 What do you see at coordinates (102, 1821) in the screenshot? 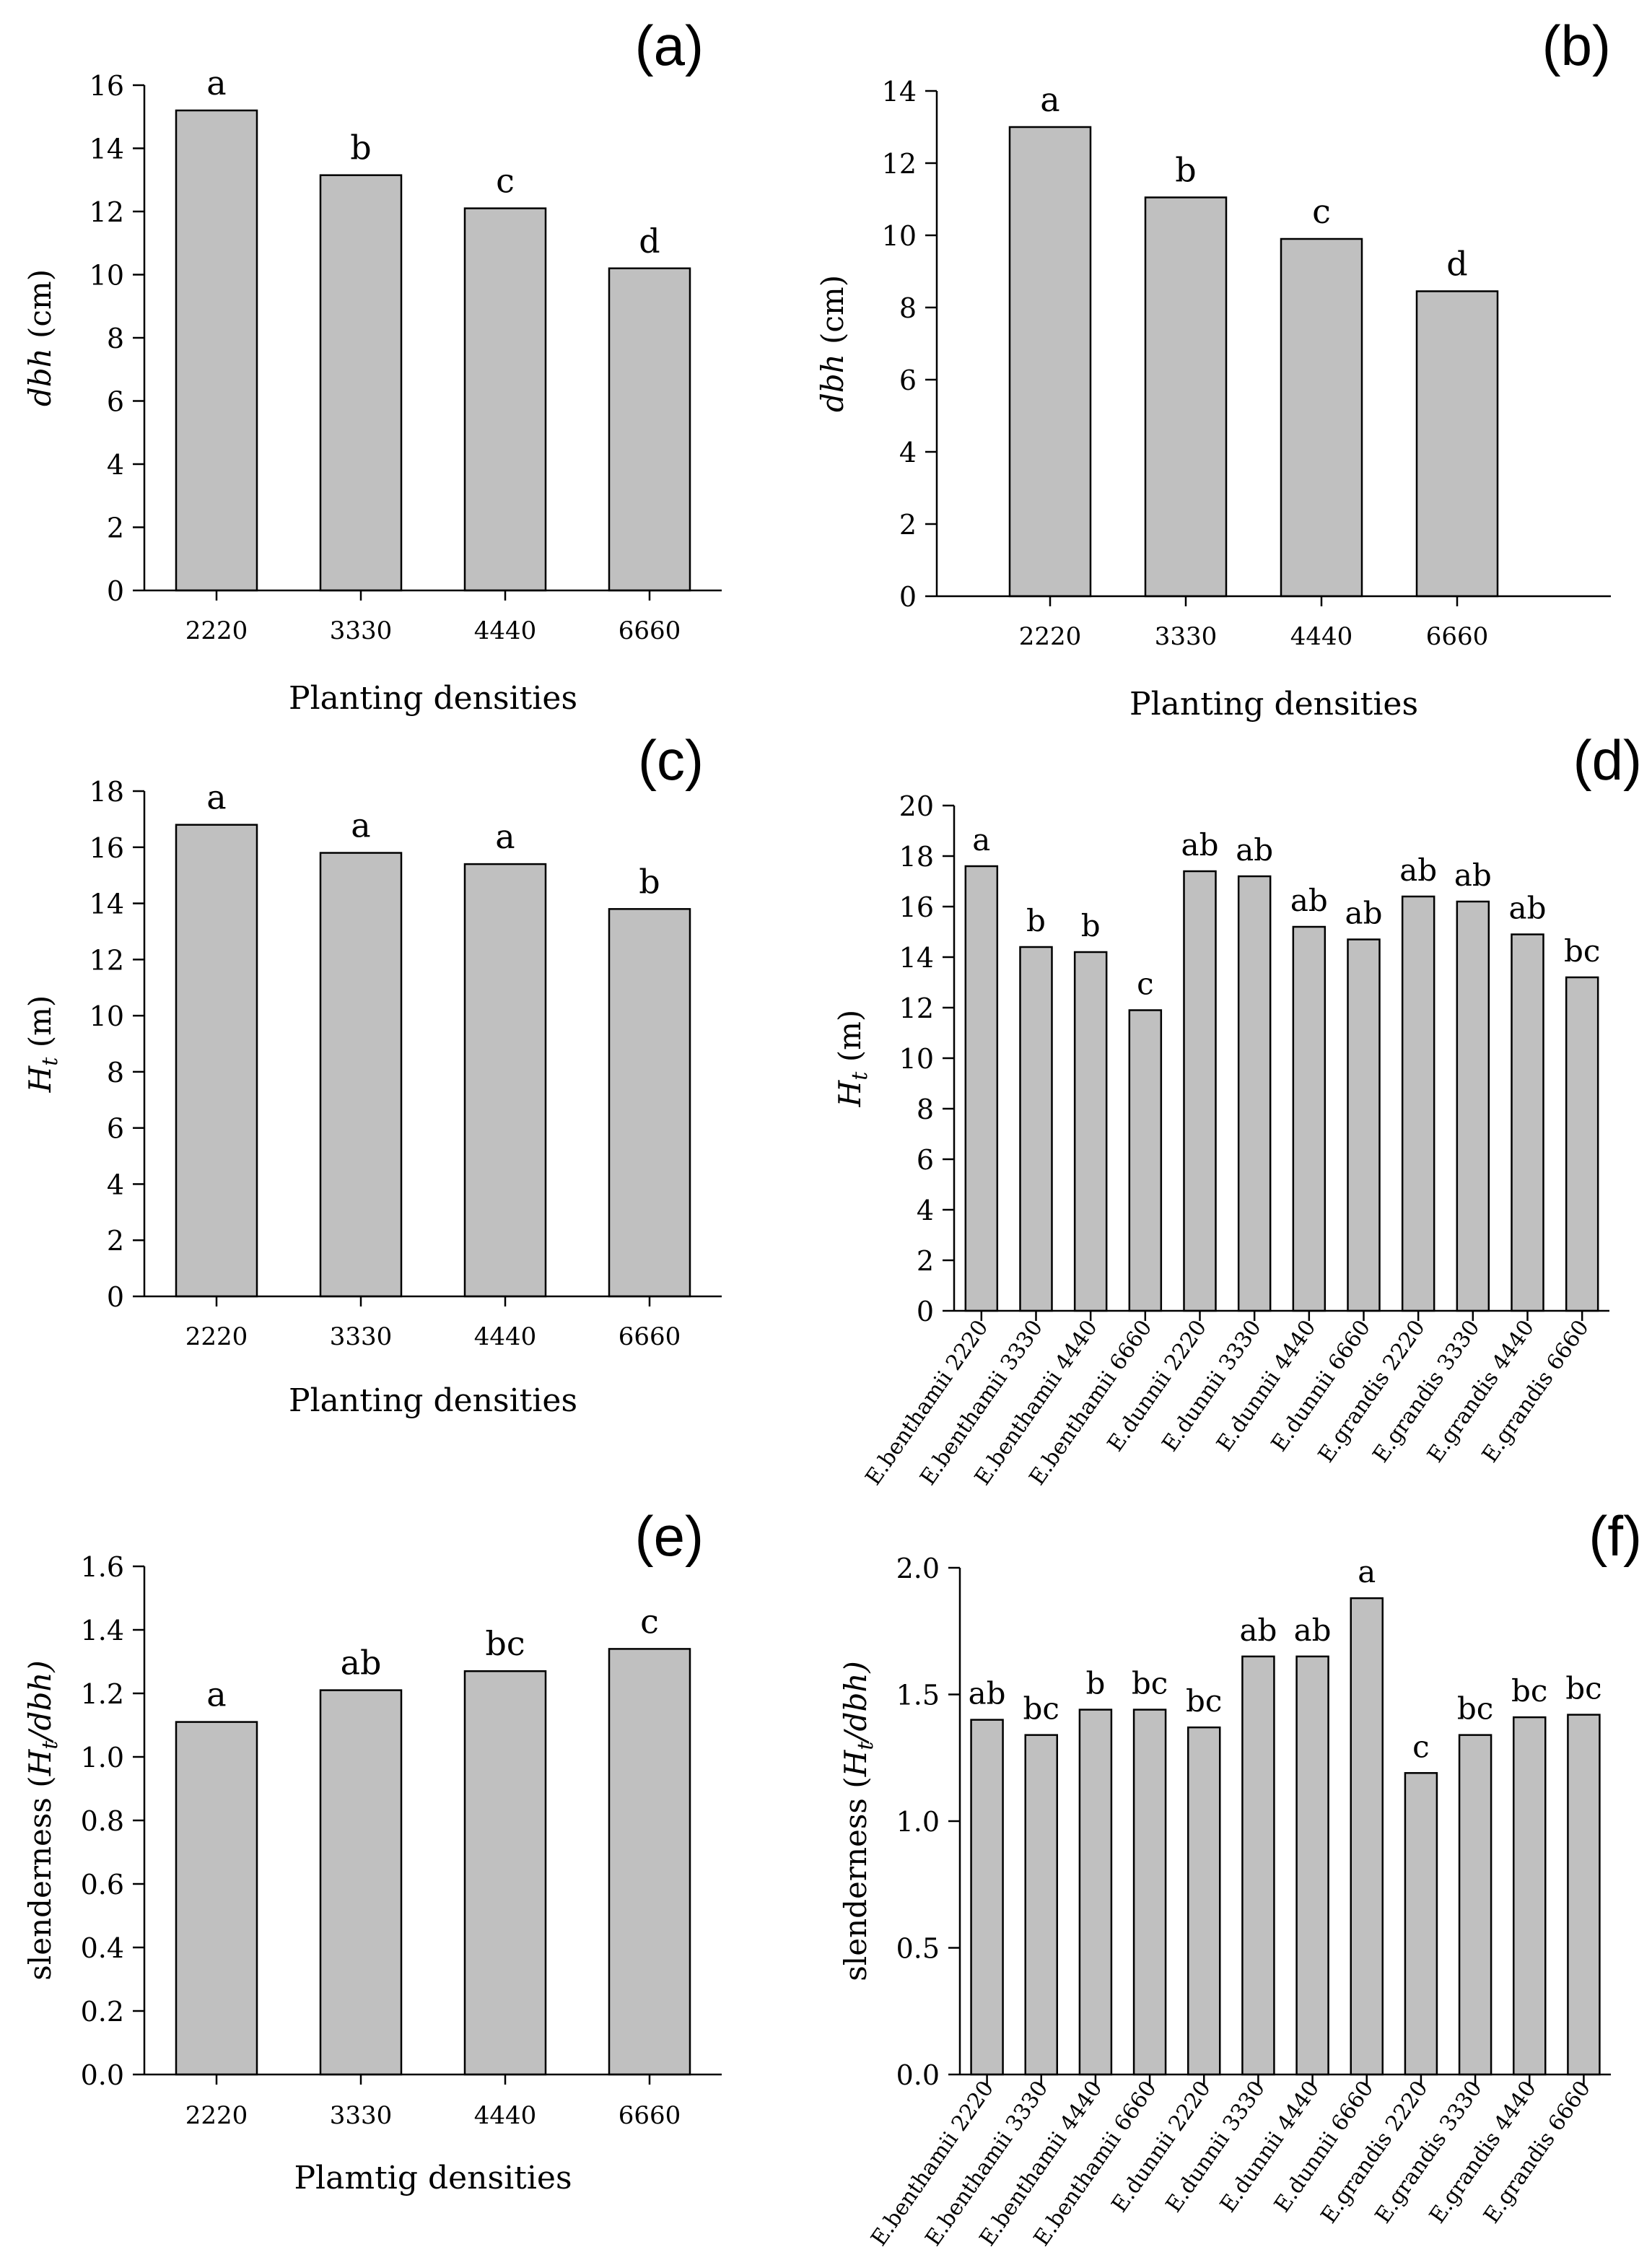
I see `y-tick-label: 0.8` at bounding box center [102, 1821].